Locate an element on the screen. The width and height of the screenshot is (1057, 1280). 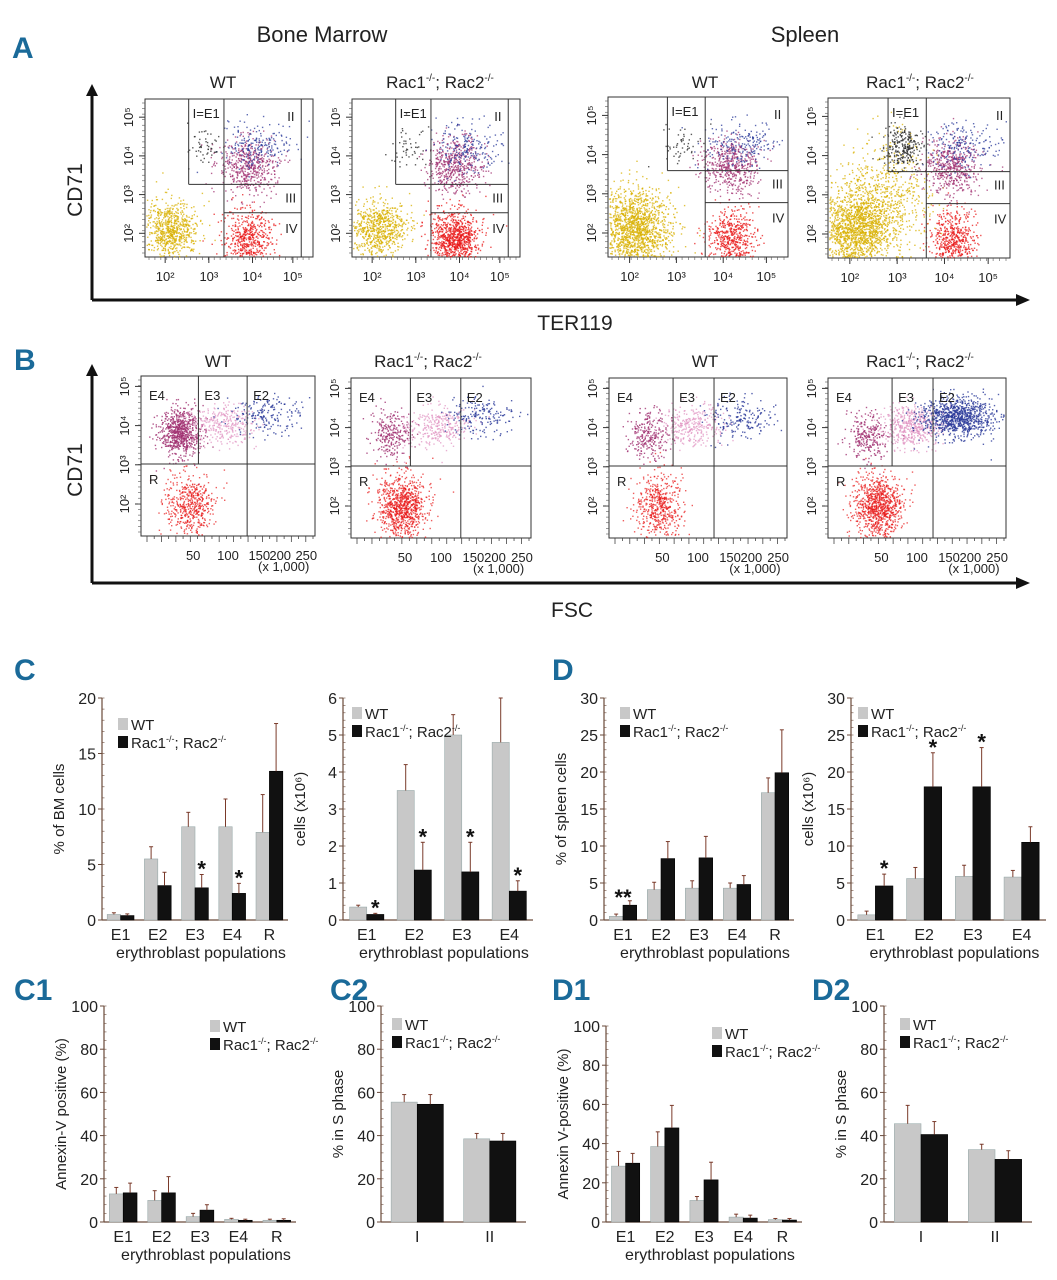
y-tick-label: 5 is located at coordinates (332, 736).